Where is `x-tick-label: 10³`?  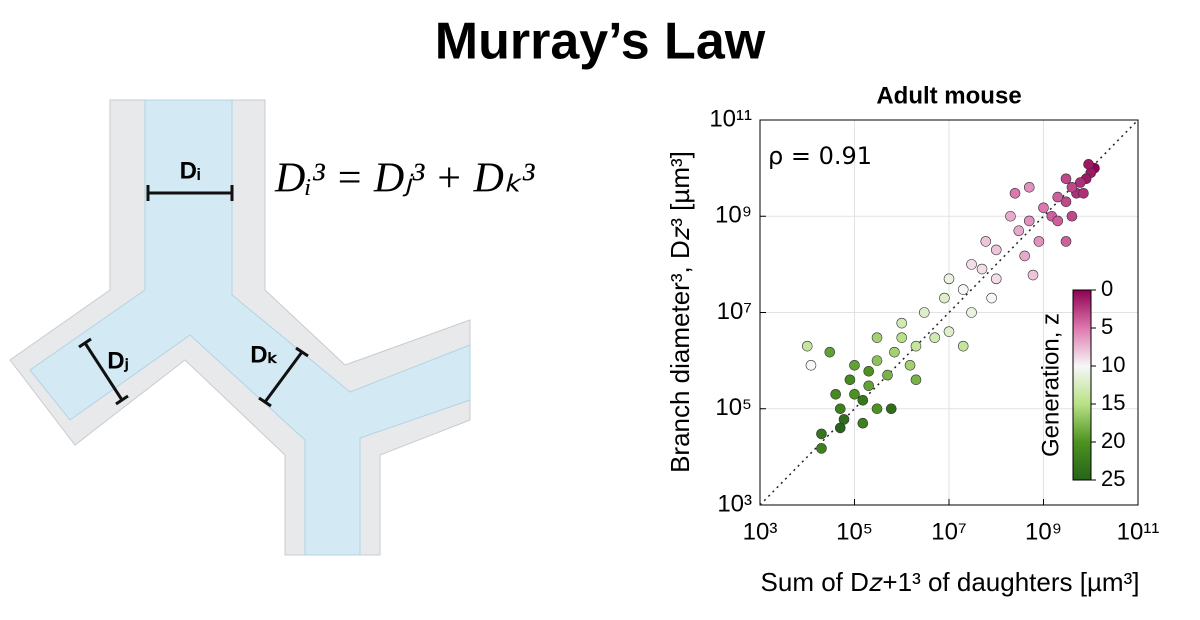 x-tick-label: 10³ is located at coordinates (760, 531).